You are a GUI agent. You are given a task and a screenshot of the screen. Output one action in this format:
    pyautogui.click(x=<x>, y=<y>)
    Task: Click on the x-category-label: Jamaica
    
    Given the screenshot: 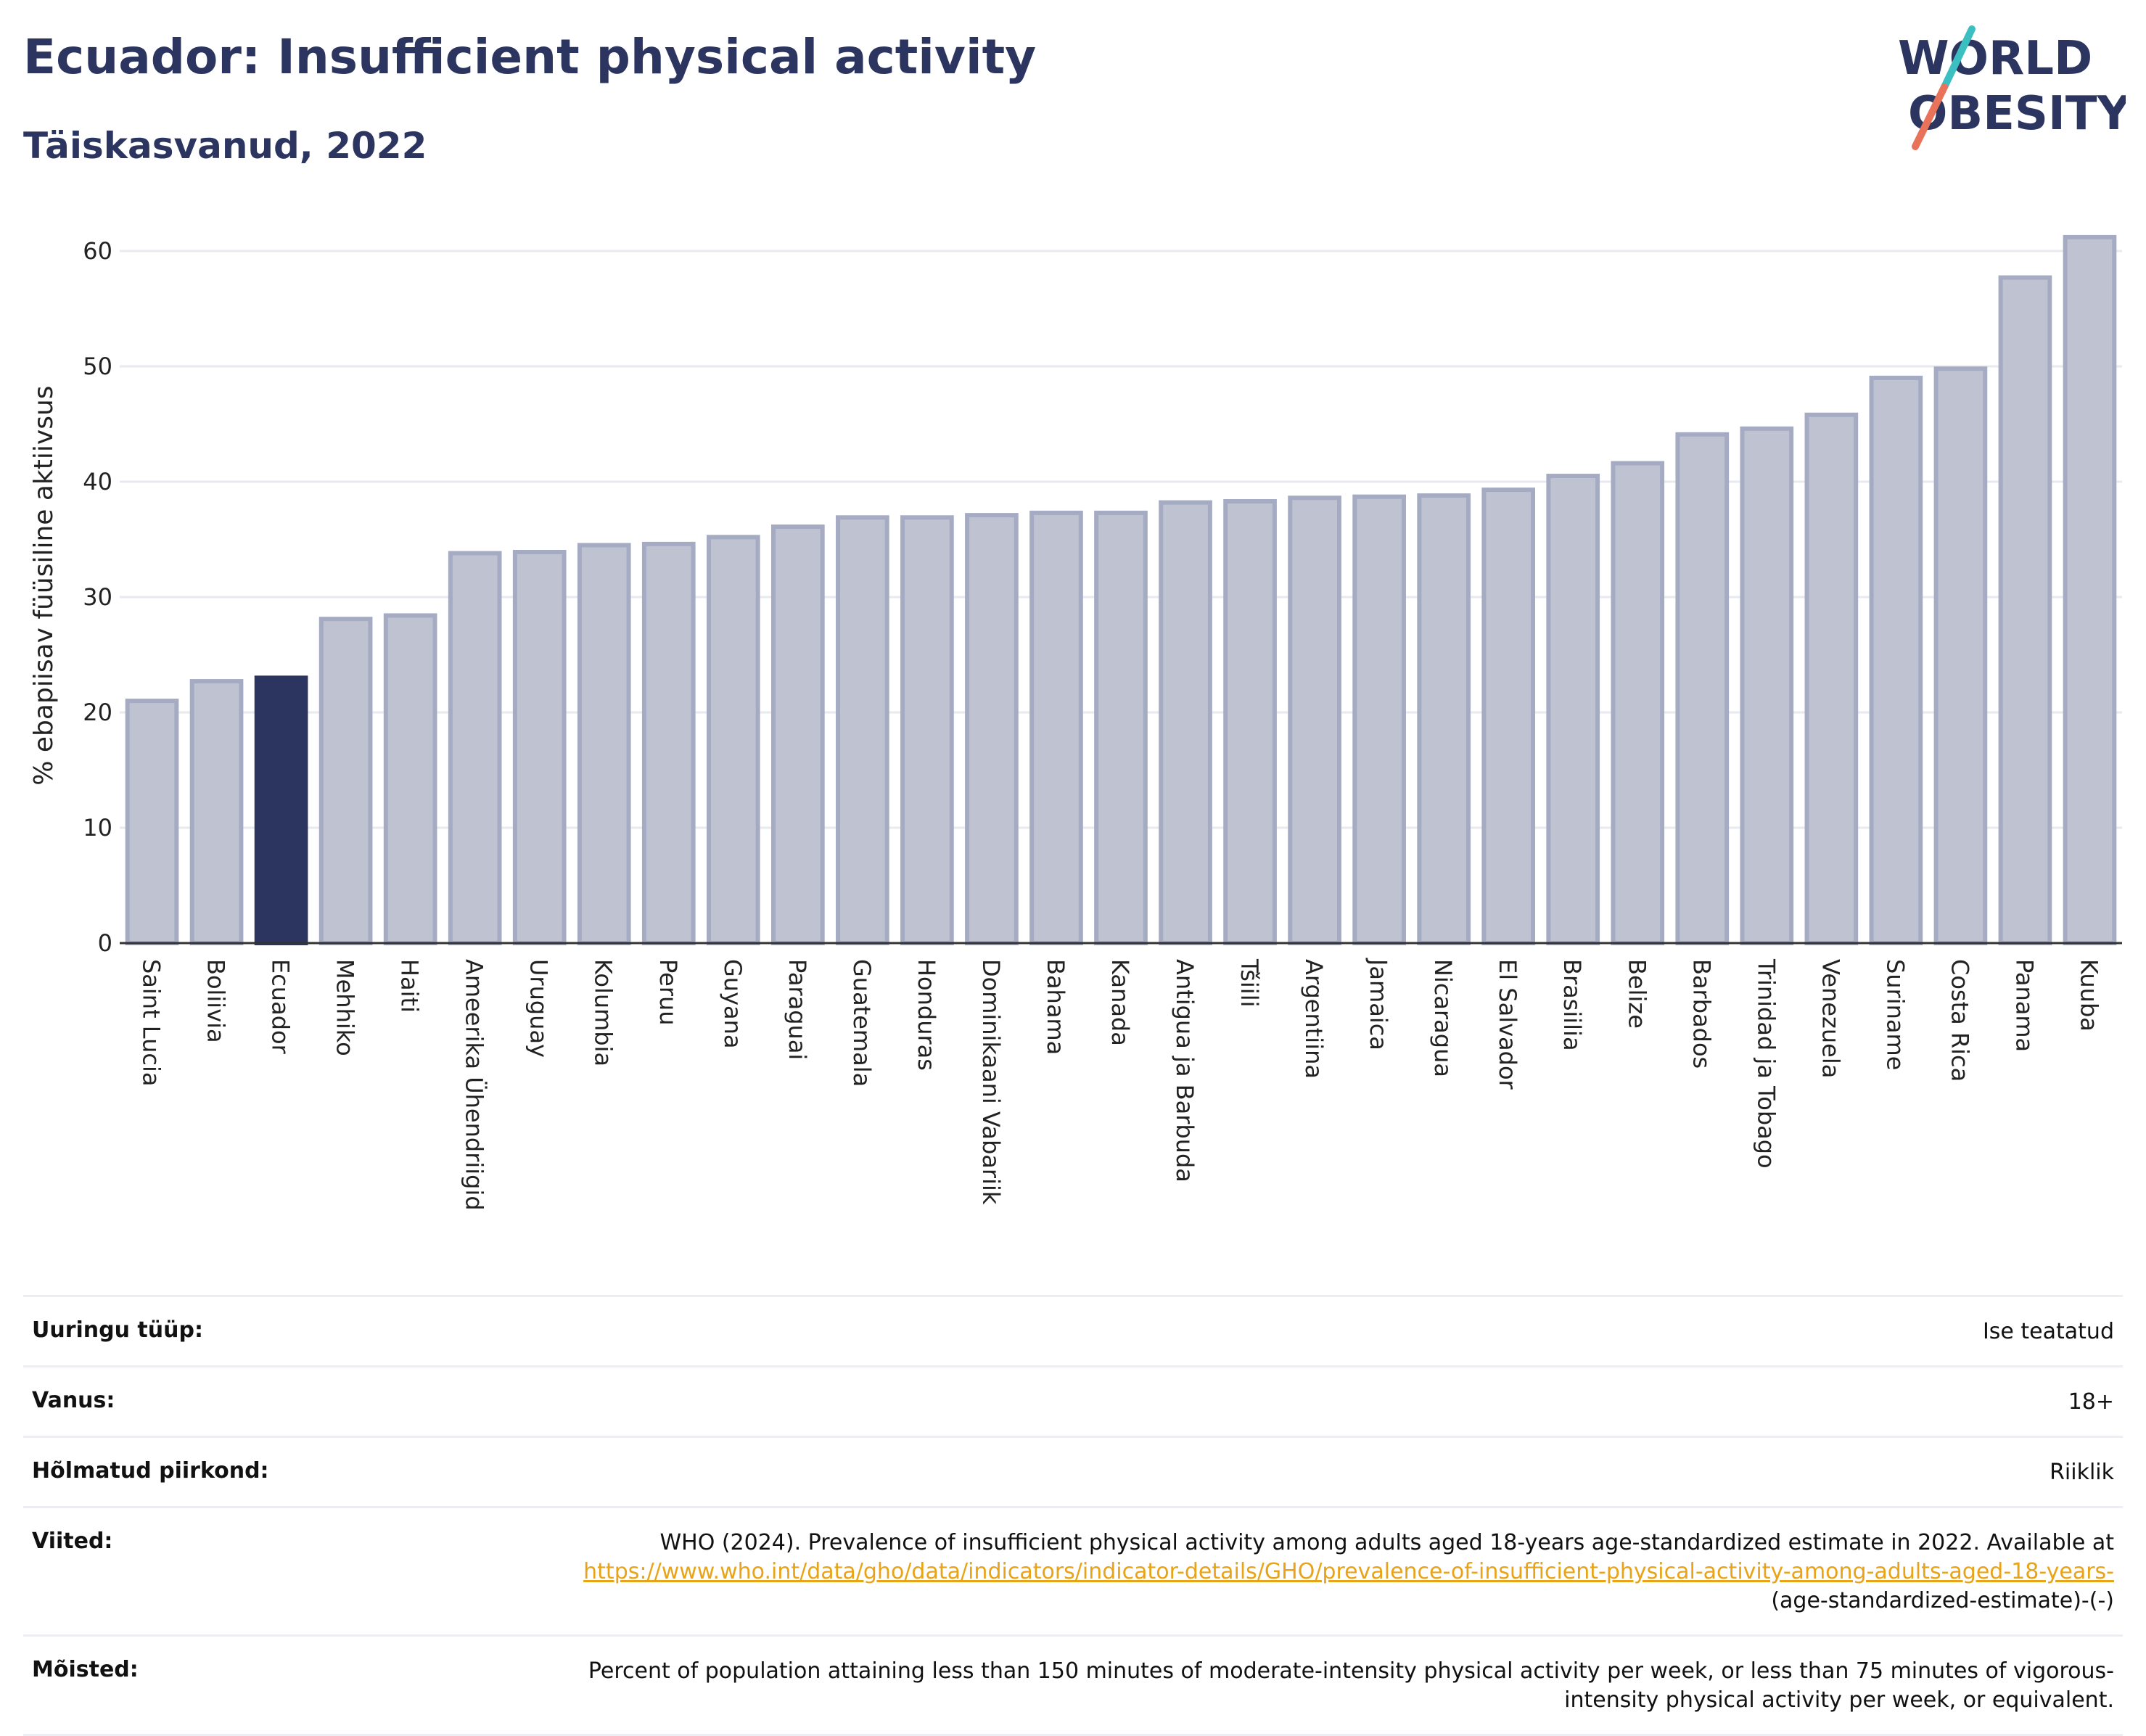 What is the action you would take?
    pyautogui.click(x=1378, y=1004)
    